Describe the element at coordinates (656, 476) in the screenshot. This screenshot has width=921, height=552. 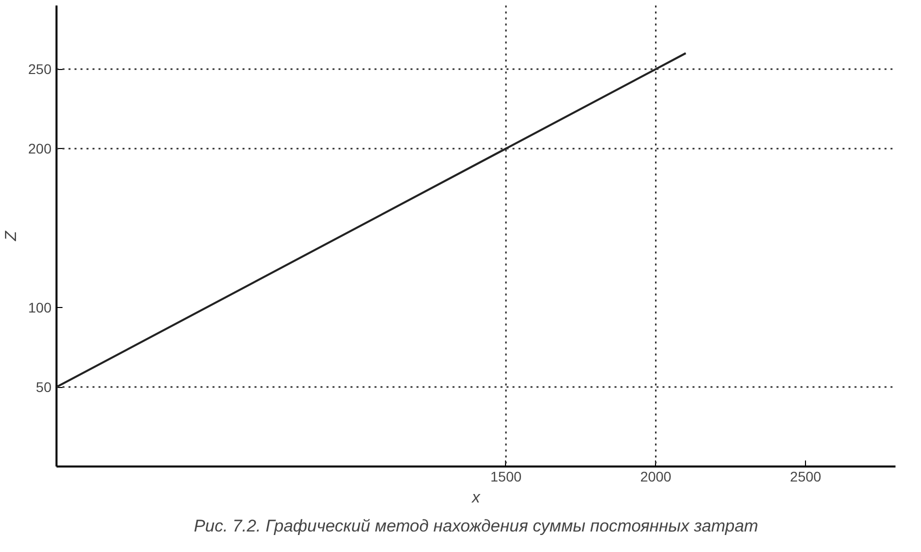
I see `x-tick-label: 2000` at that location.